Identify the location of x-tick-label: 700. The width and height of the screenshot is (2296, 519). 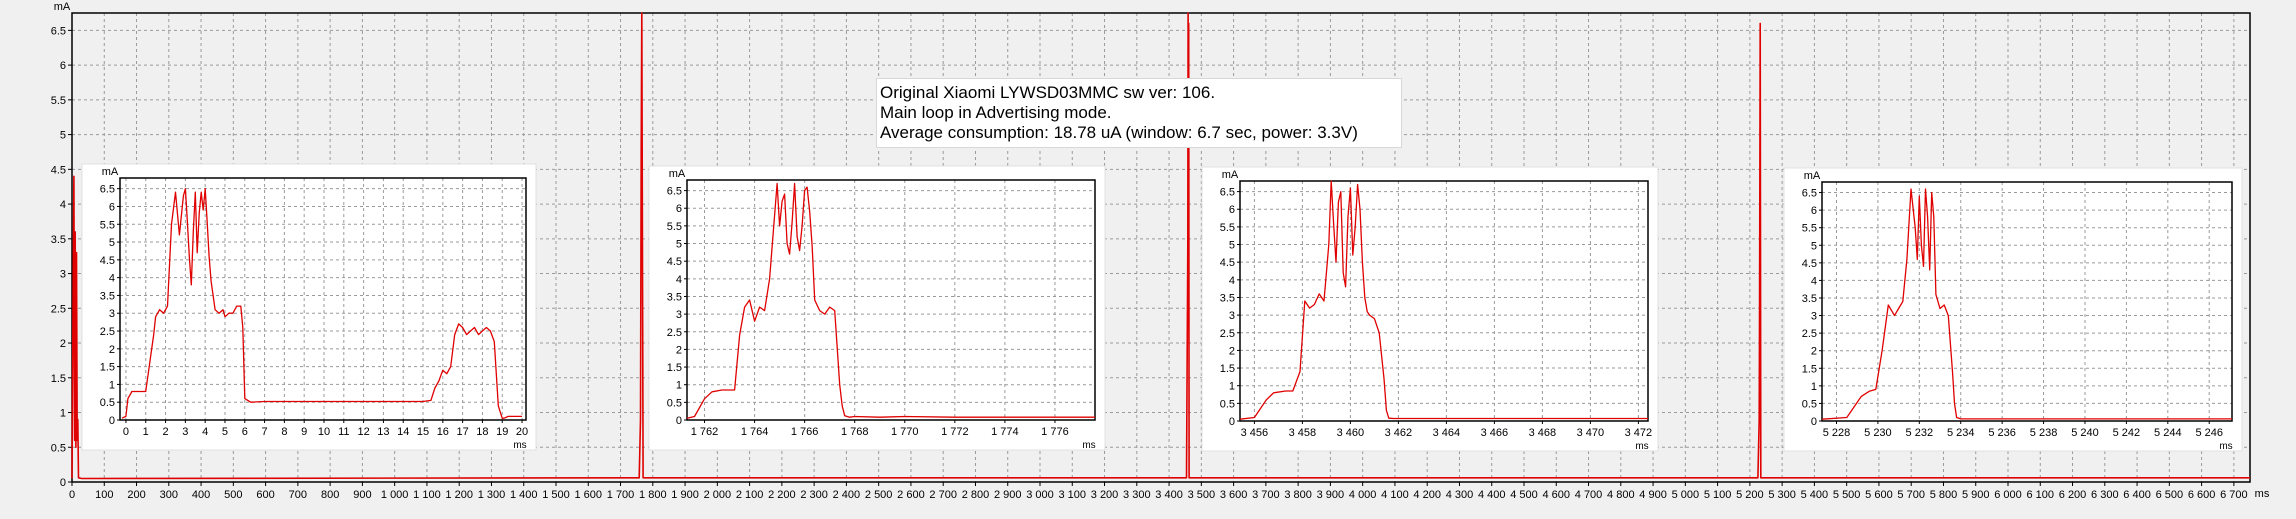
(298, 495).